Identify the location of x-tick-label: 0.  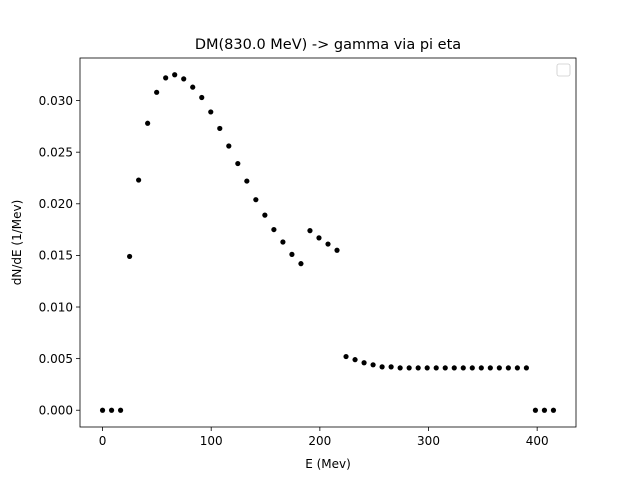
(103, 441).